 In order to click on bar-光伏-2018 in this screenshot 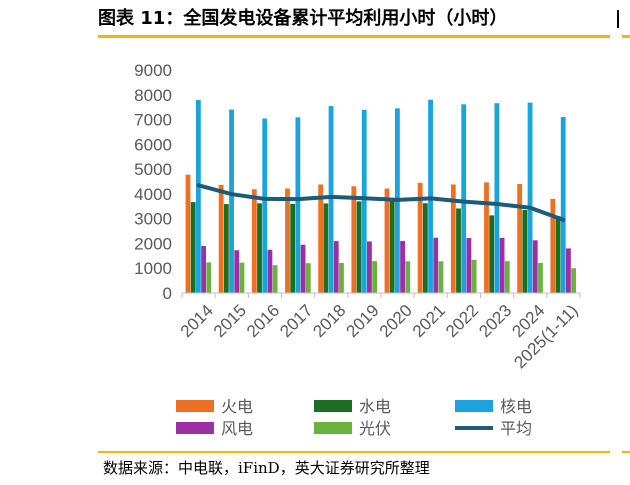, I will do `click(341, 277)`.